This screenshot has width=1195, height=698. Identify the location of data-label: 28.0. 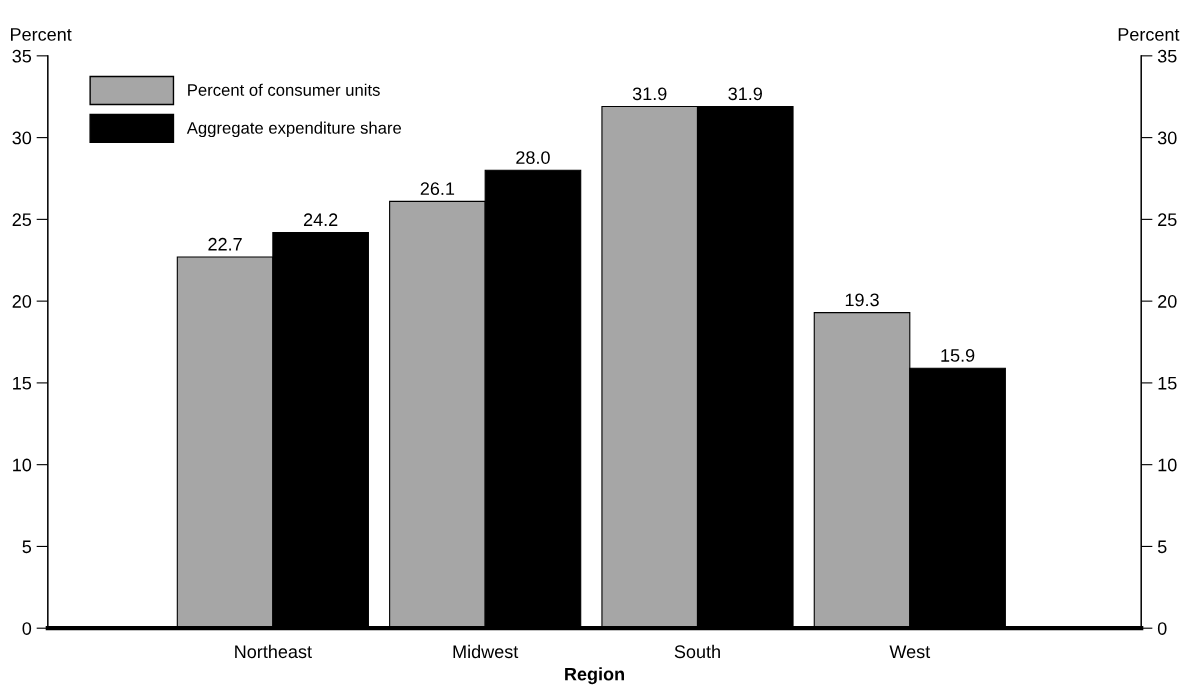
(533, 157).